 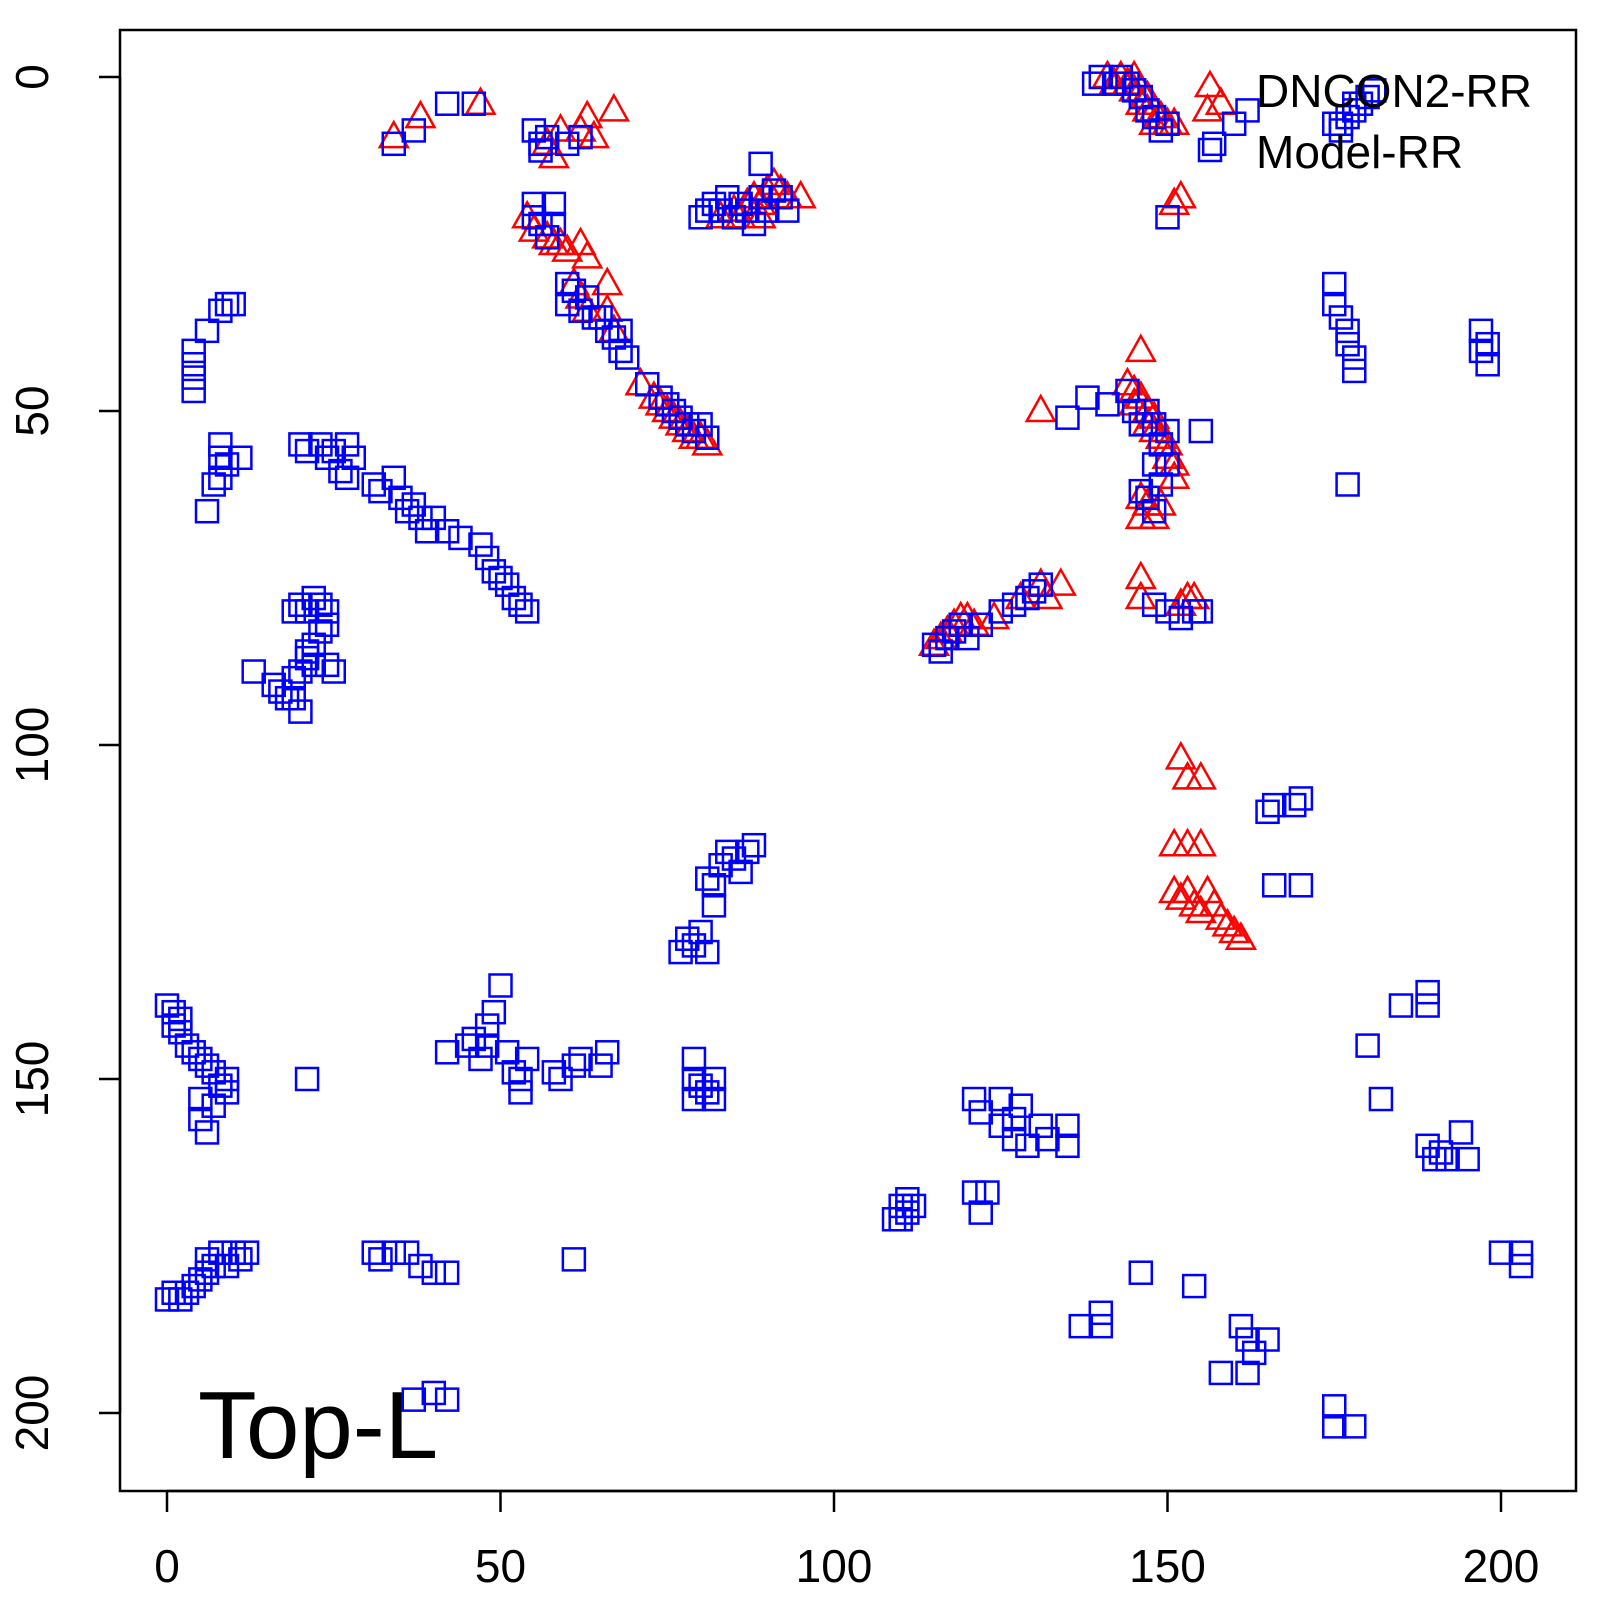 What do you see at coordinates (1167, 1566) in the screenshot?
I see `x-tick-label: 150` at bounding box center [1167, 1566].